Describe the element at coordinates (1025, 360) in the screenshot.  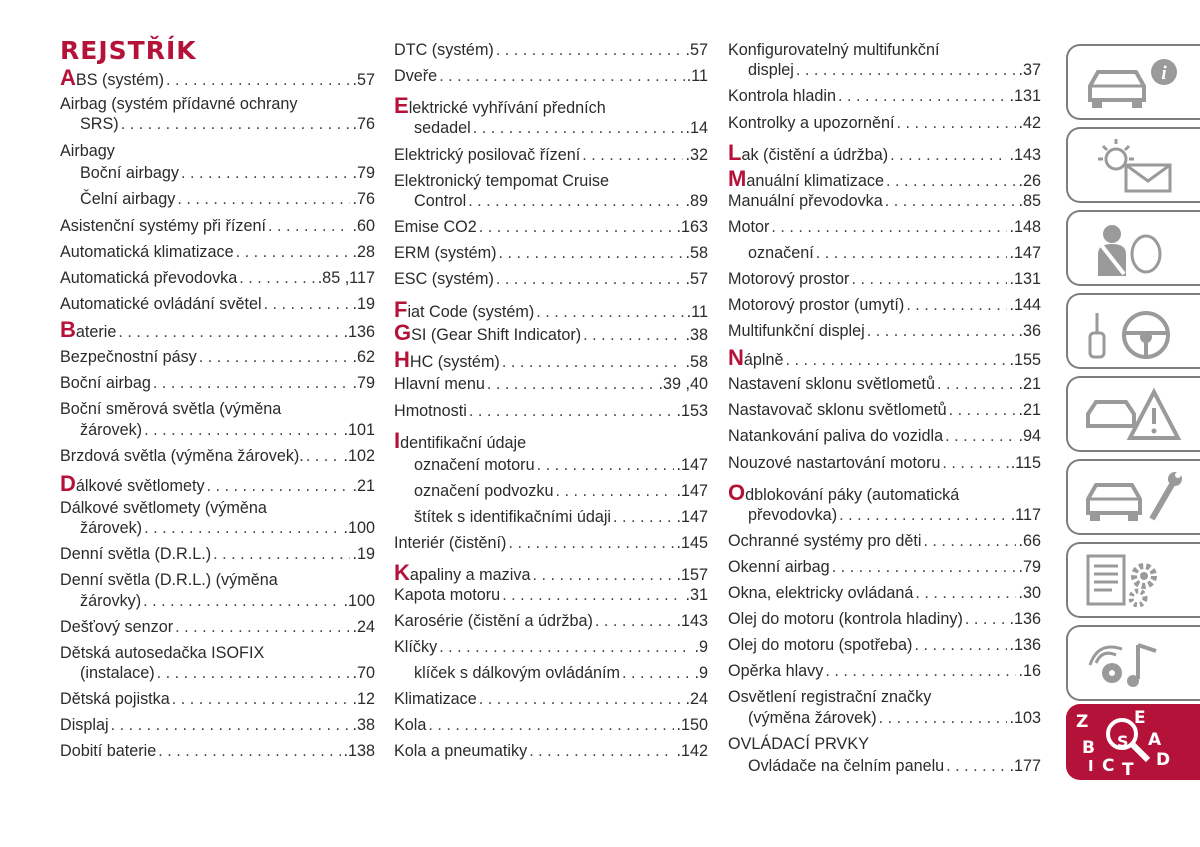
I see `page-reference: .155` at that location.